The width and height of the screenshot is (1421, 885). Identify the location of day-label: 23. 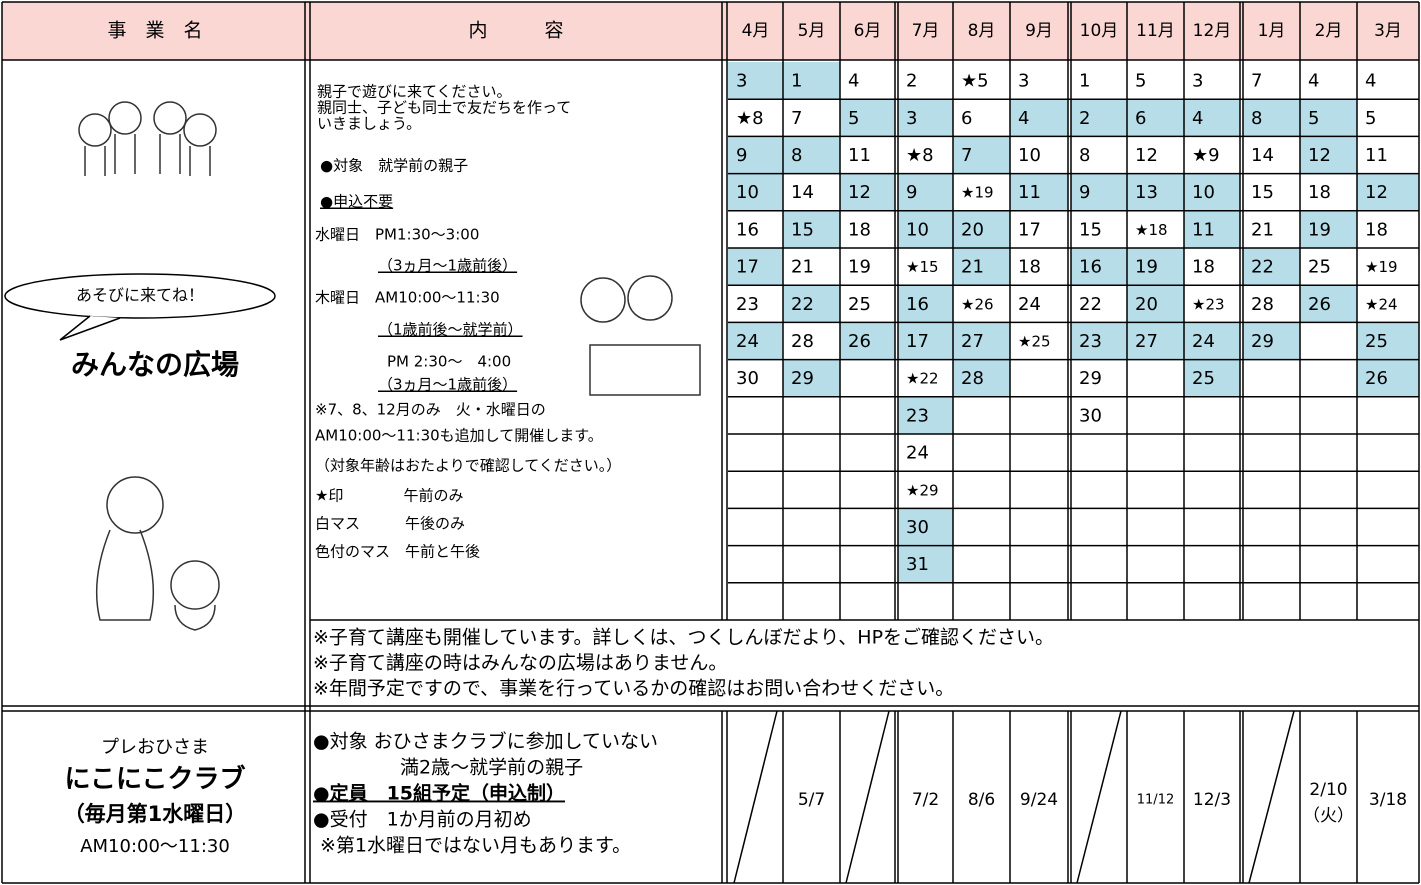
(747, 304).